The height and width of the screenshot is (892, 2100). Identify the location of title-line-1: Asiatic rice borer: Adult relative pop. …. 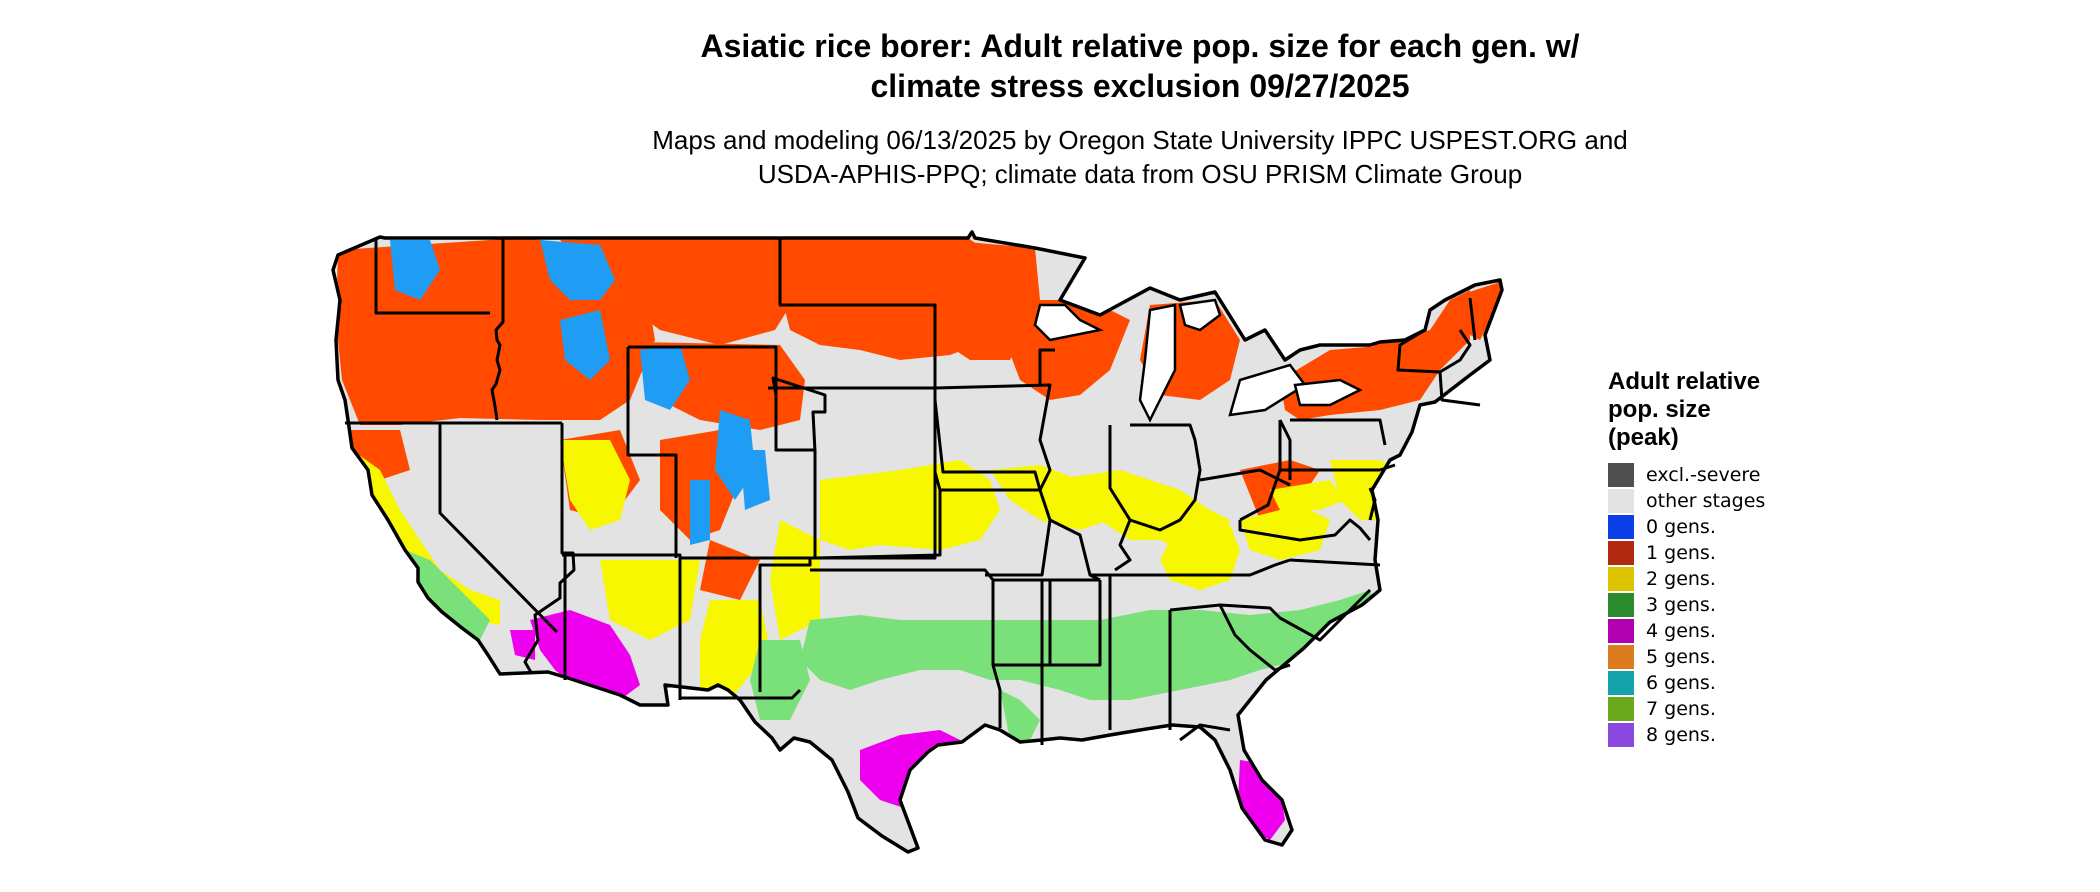
(1140, 46).